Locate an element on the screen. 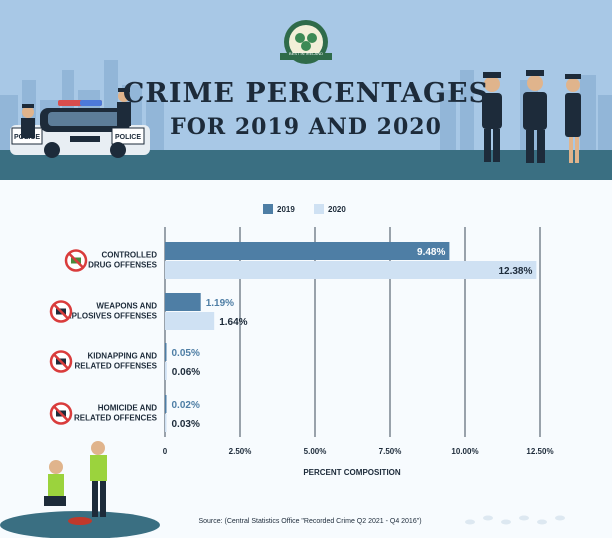 This screenshot has height=538, width=612. category-label: WEAPONS AND EXPLOSIVES OFFENSES is located at coordinates (109, 311).